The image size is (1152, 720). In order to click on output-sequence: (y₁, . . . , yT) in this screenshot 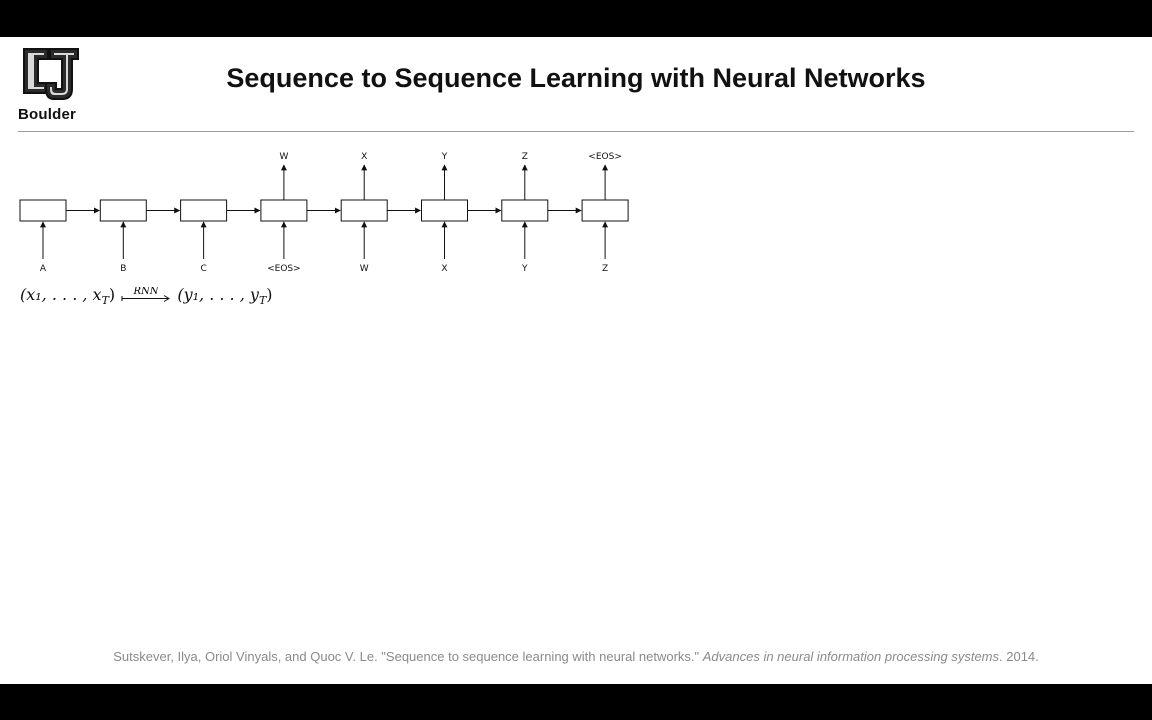, I will do `click(225, 296)`.